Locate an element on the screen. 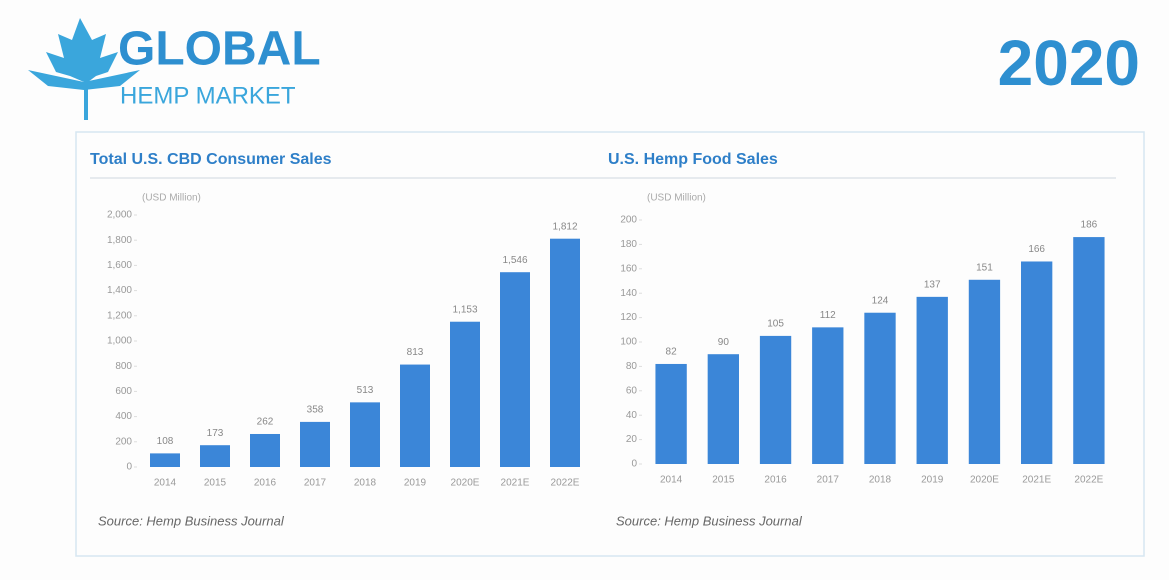 The image size is (1169, 585). value-label: 108 is located at coordinates (165, 441).